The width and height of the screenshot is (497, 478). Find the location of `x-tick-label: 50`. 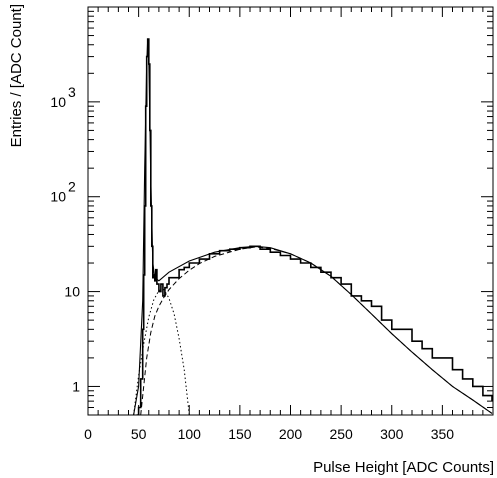

x-tick-label: 50 is located at coordinates (139, 434).